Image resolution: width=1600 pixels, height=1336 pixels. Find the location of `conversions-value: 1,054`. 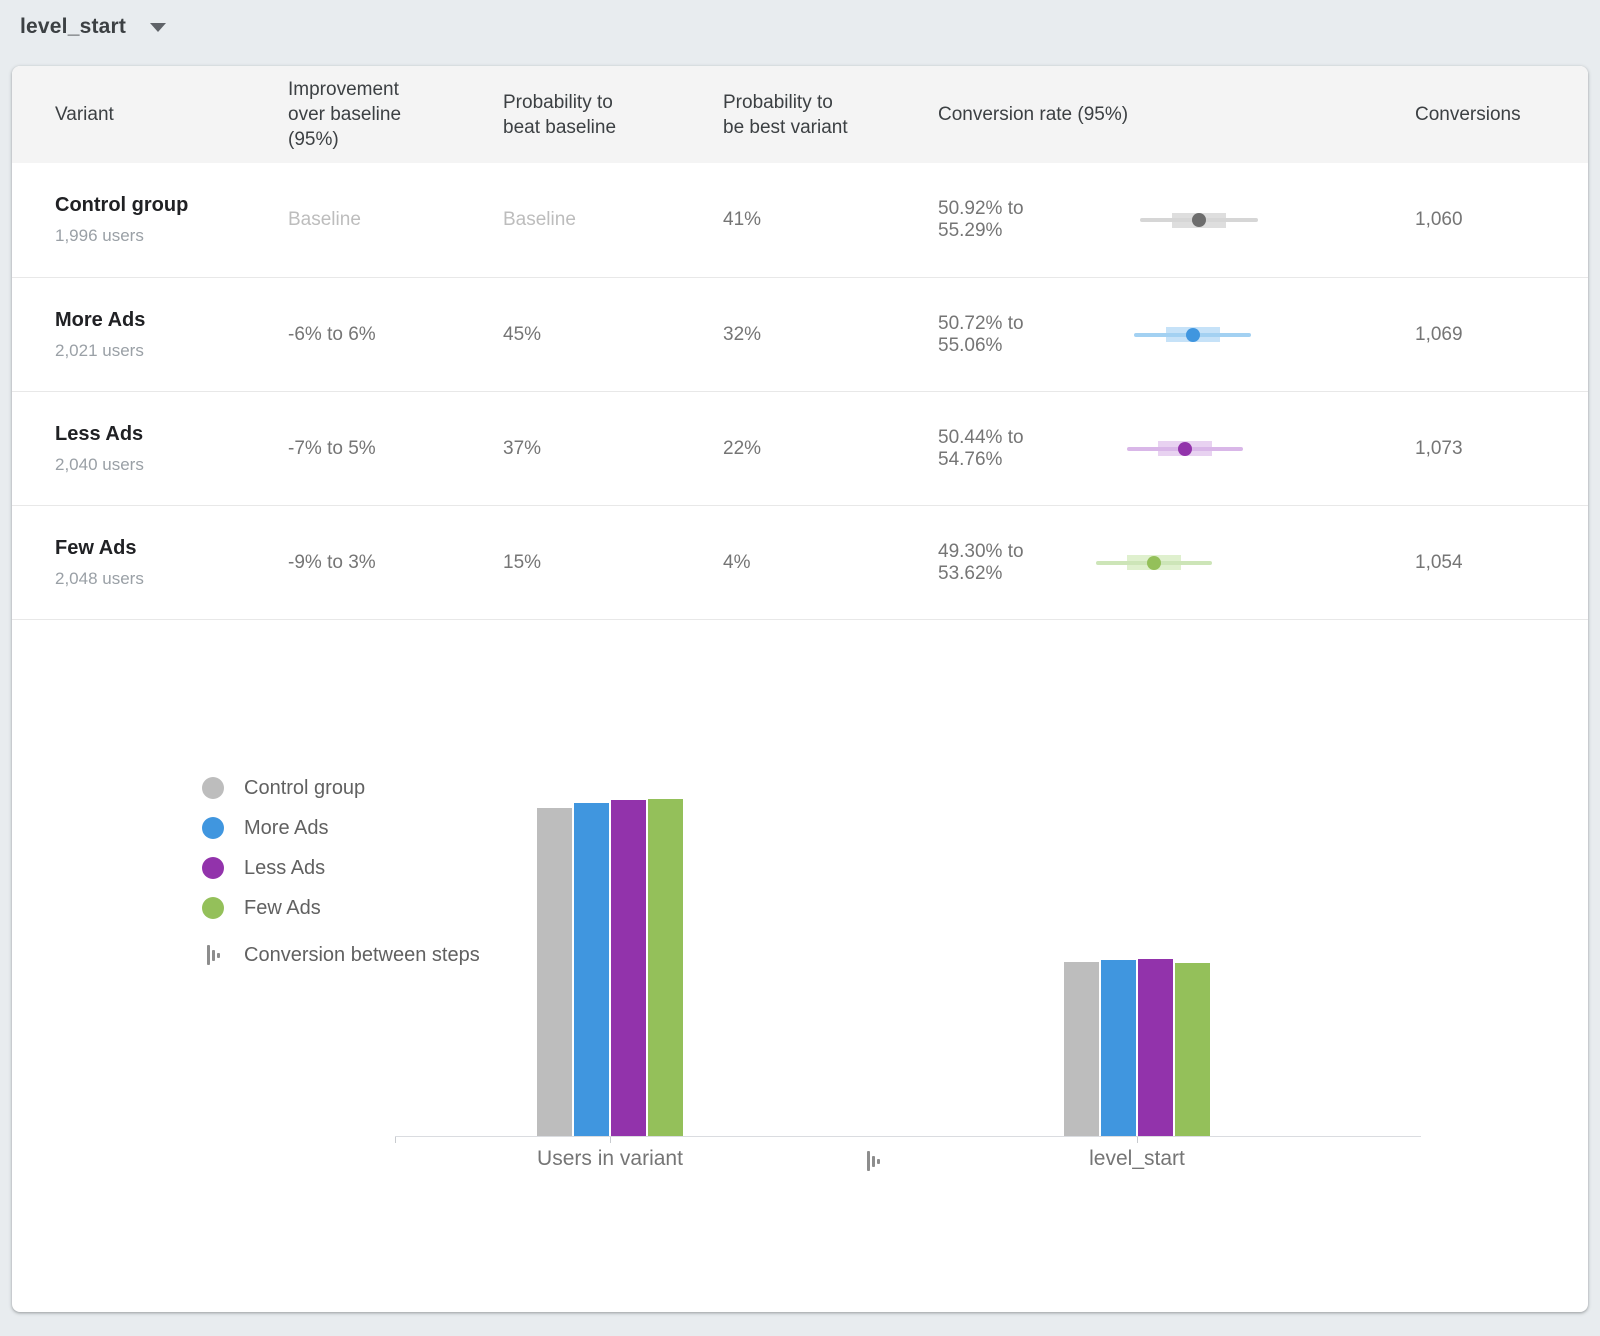

conversions-value: 1,054 is located at coordinates (1439, 562).